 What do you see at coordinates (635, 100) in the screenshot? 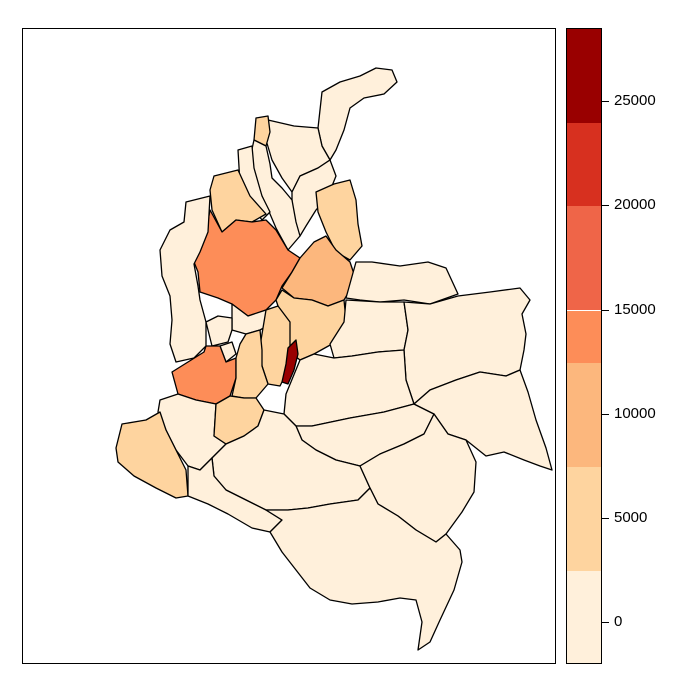
I see `legend-tick-label: 25000` at bounding box center [635, 100].